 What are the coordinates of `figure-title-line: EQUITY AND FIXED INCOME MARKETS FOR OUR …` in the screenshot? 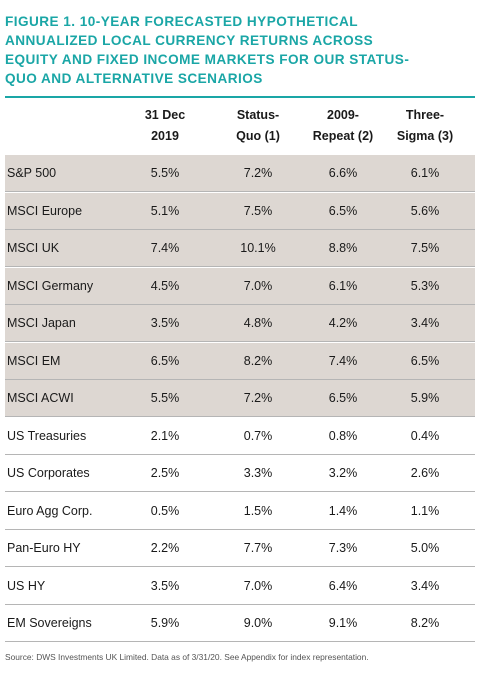 It's located at (207, 59).